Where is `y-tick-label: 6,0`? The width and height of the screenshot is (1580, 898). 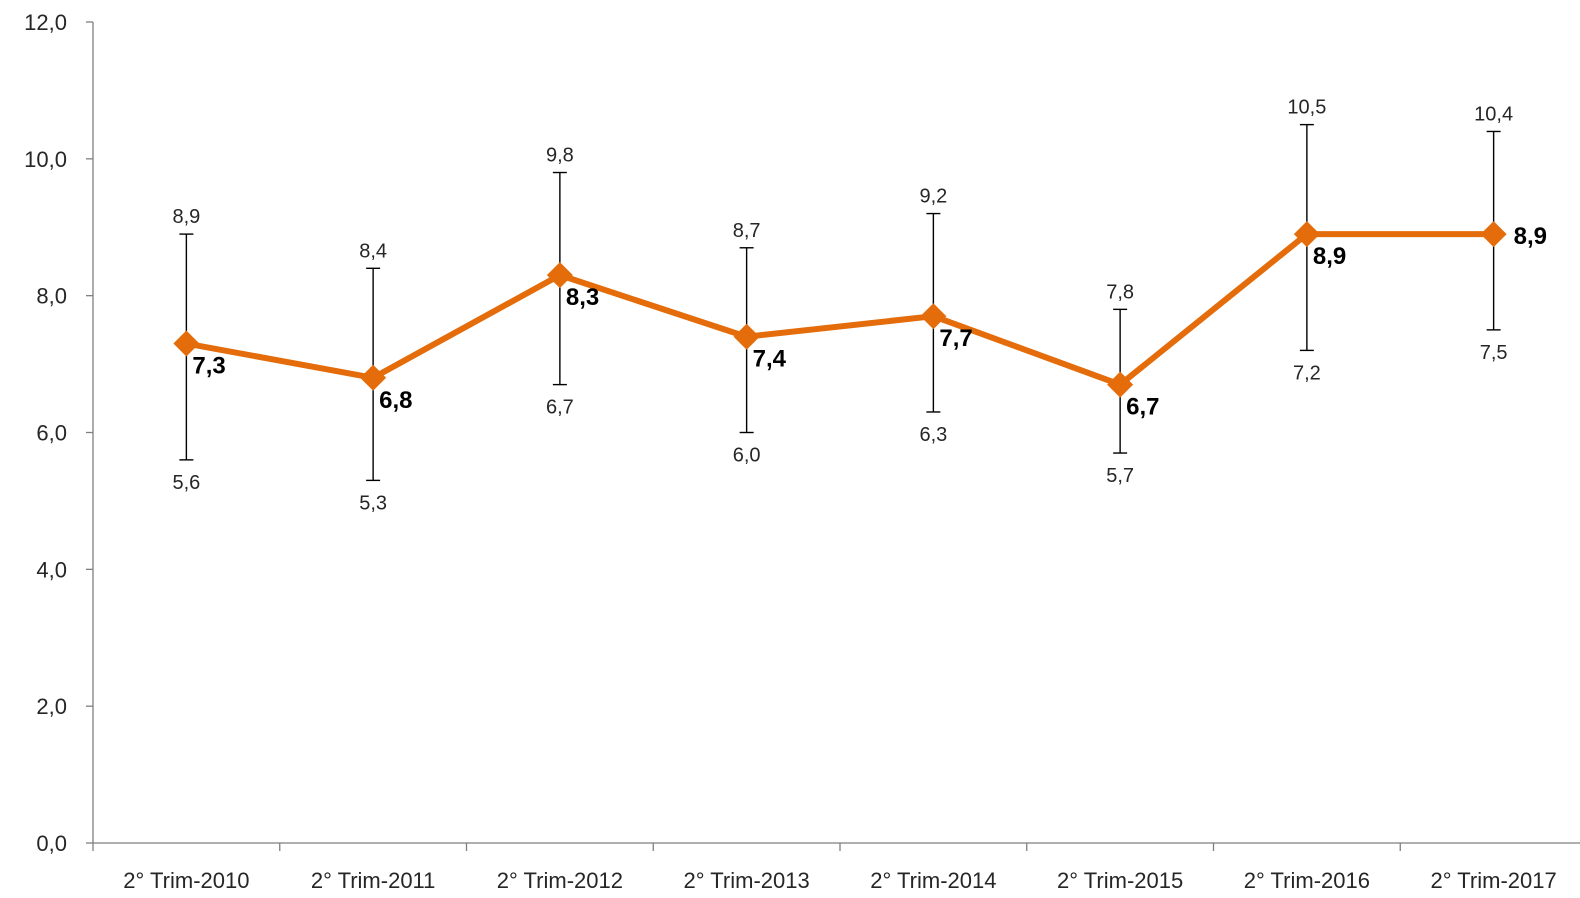 y-tick-label: 6,0 is located at coordinates (51, 433).